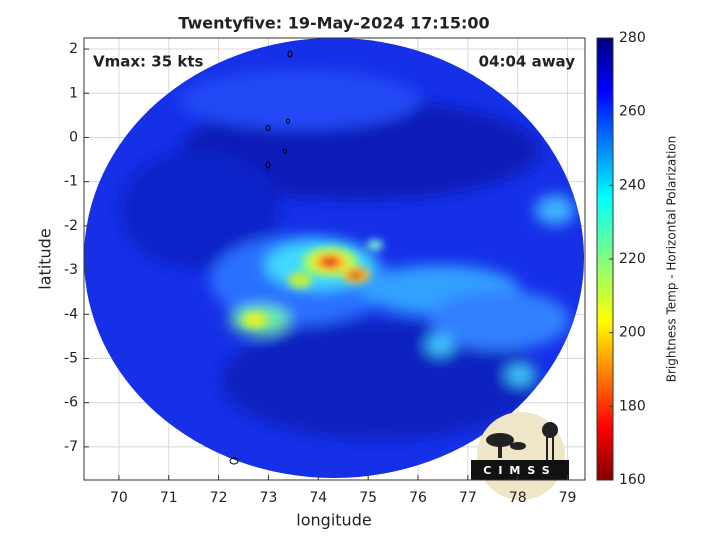 The image size is (720, 540). Describe the element at coordinates (518, 498) in the screenshot. I see `x-tick-label: 78` at that location.